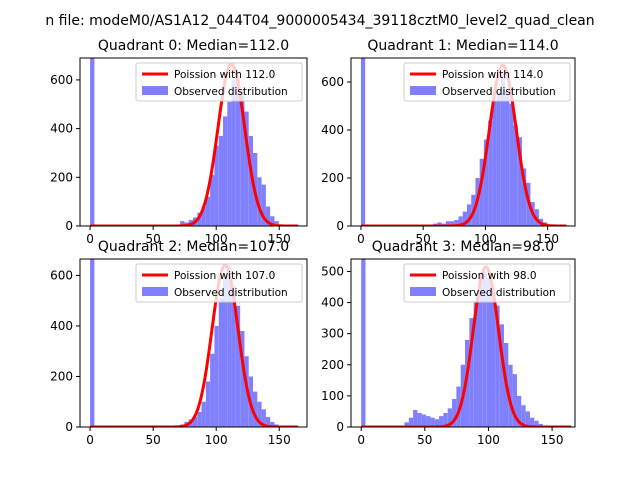 The image size is (640, 480). What do you see at coordinates (219, 82) in the screenshot?
I see `legend: Poission with 112.0 Observed distribution` at bounding box center [219, 82].